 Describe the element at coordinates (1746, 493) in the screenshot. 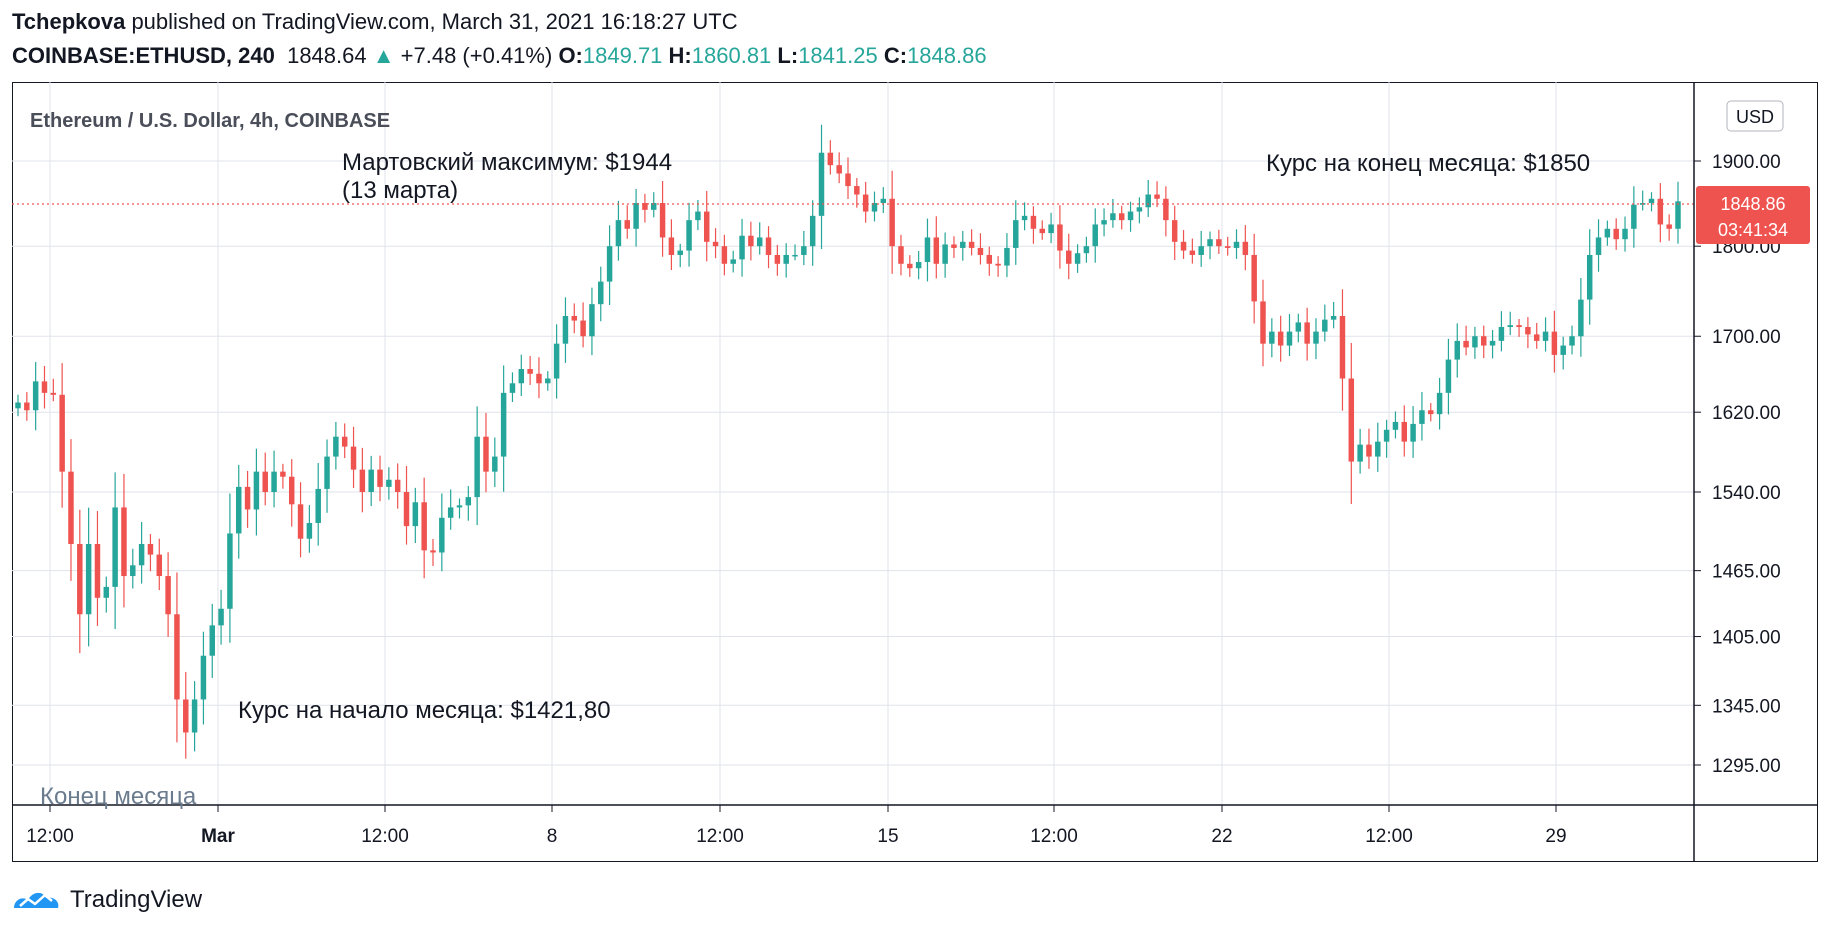

I see `y-tick-label: 1540.00` at that location.